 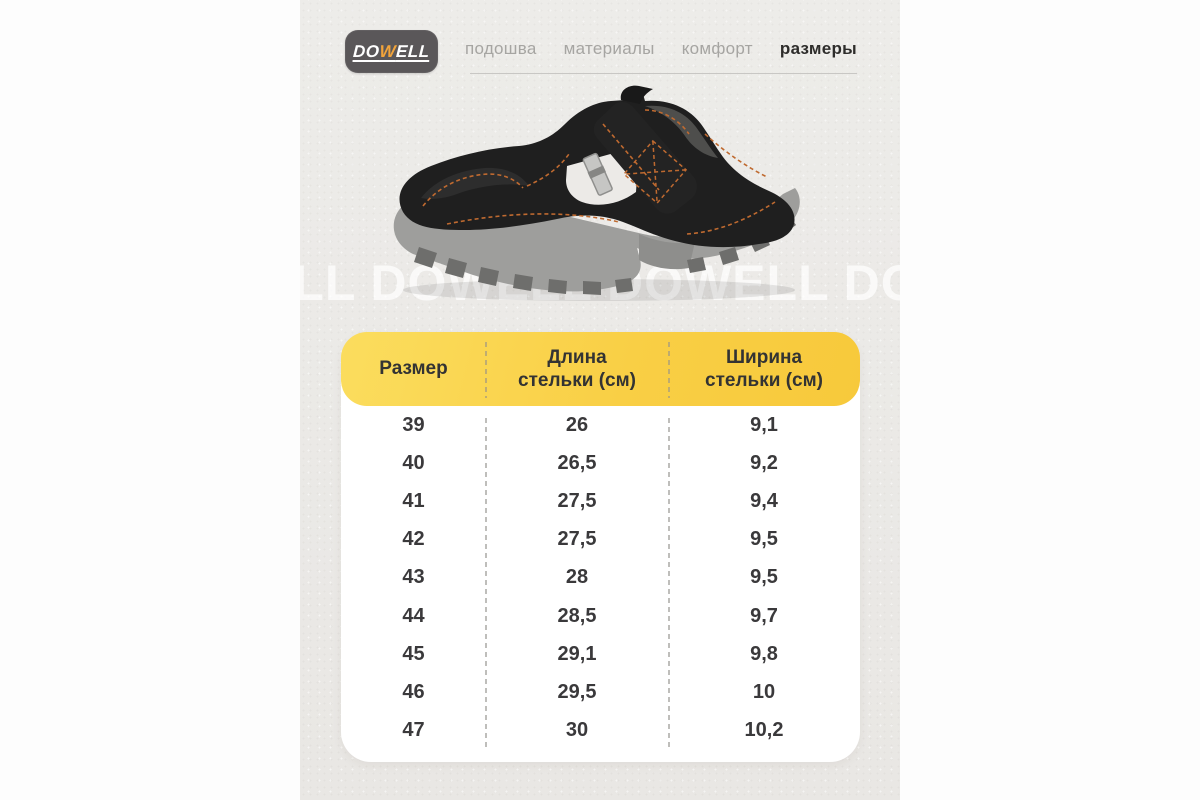 I want to click on table-cell: 30, so click(x=577, y=730).